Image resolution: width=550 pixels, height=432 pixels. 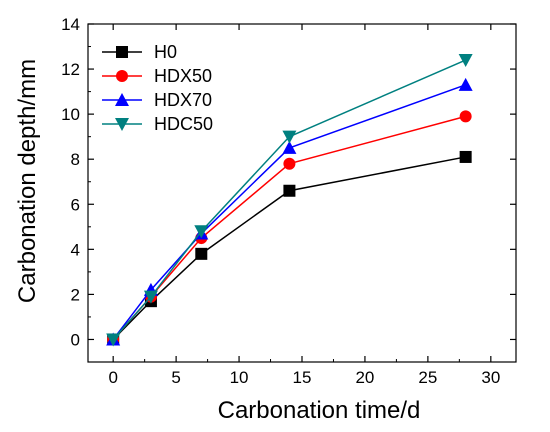 What do you see at coordinates (319, 410) in the screenshot?
I see `x-axis-title: Carbonation time/d` at bounding box center [319, 410].